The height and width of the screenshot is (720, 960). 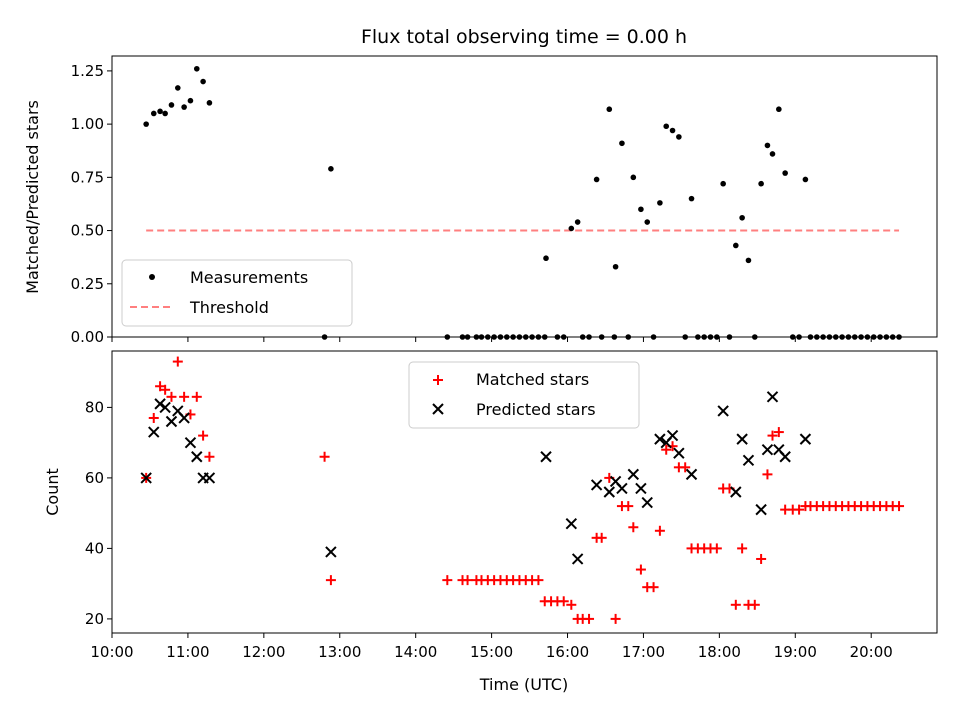 What do you see at coordinates (249, 277) in the screenshot?
I see `legend-measurements-label: Measurements` at bounding box center [249, 277].